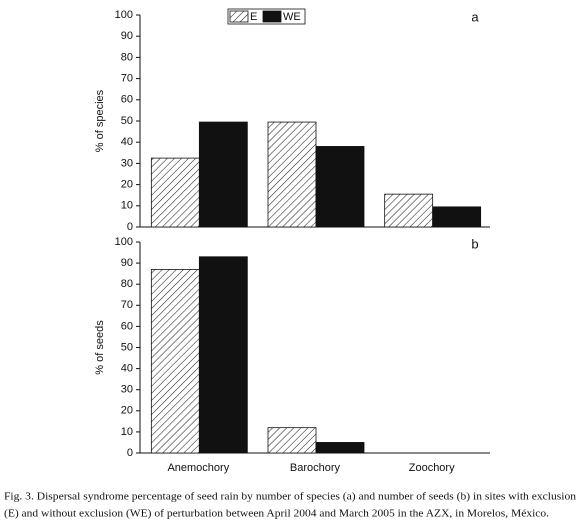  What do you see at coordinates (315, 468) in the screenshot?
I see `x-tick-label: Barochory` at bounding box center [315, 468].